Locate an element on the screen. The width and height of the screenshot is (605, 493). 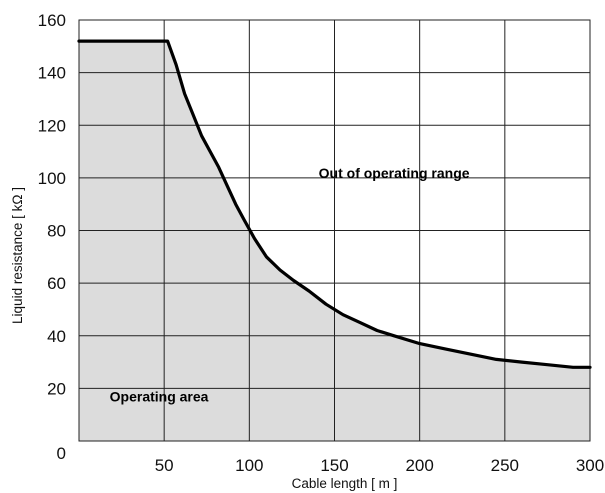
x-tick-label: 200 is located at coordinates (419, 465).